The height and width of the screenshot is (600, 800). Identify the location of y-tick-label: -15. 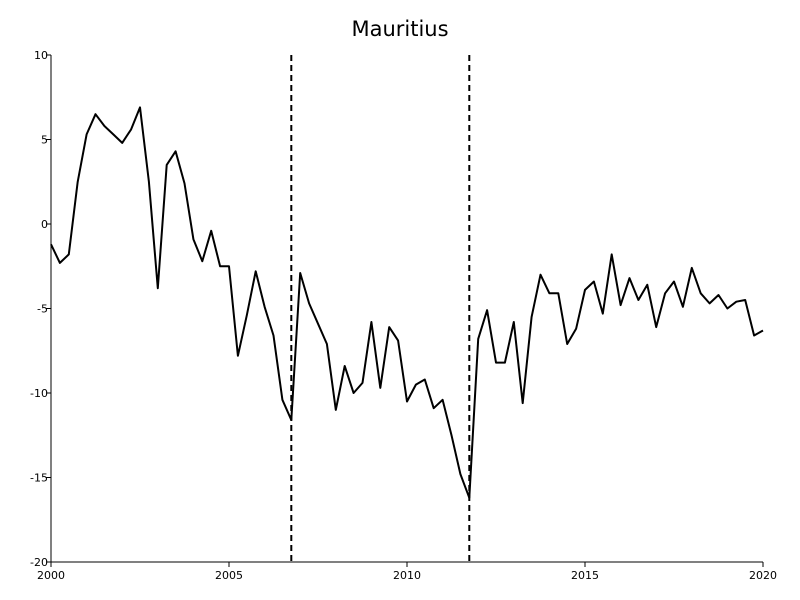
(39, 478).